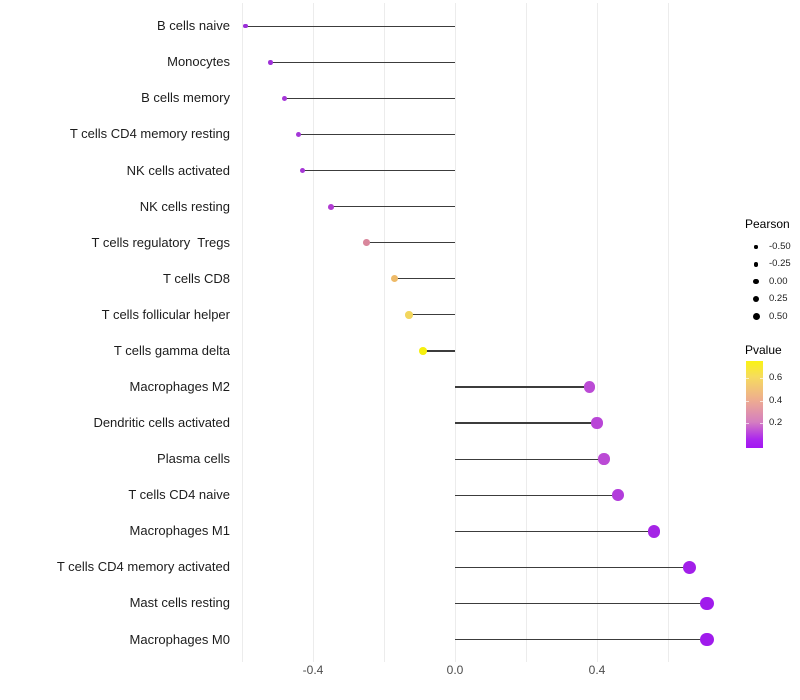 Image resolution: width=800 pixels, height=700 pixels. Describe the element at coordinates (763, 350) in the screenshot. I see `pvalue-legend-title: Pvalue` at that location.